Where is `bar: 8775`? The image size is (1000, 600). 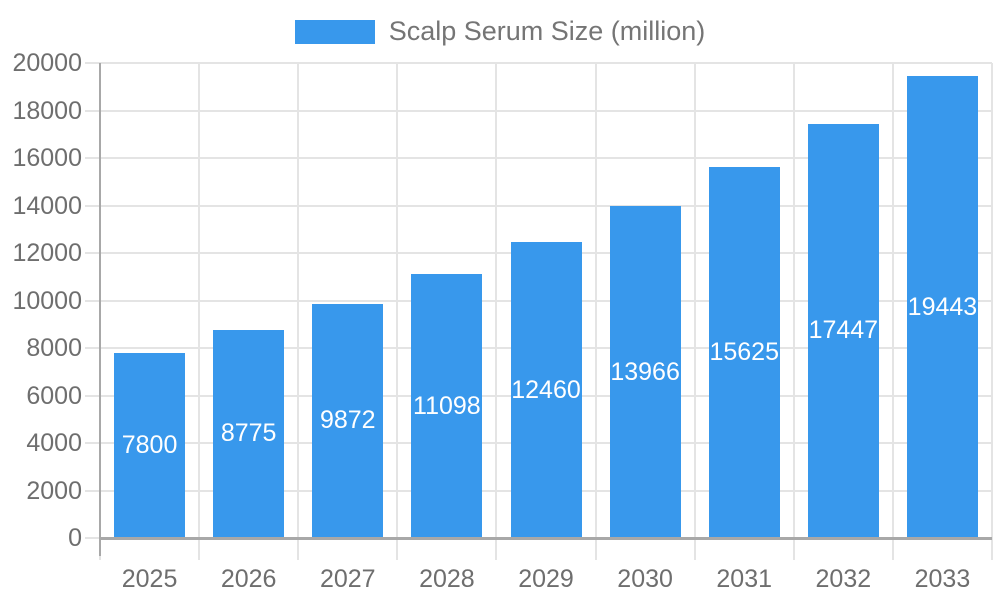 bar: 8775 is located at coordinates (249, 433).